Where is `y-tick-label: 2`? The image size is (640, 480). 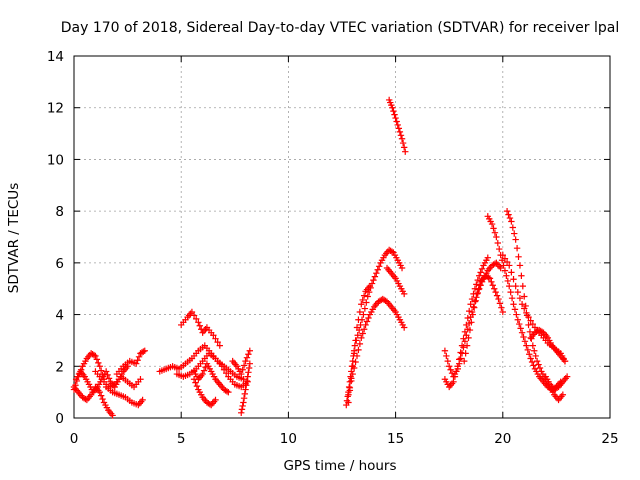 y-tick-label: 2 is located at coordinates (59, 367).